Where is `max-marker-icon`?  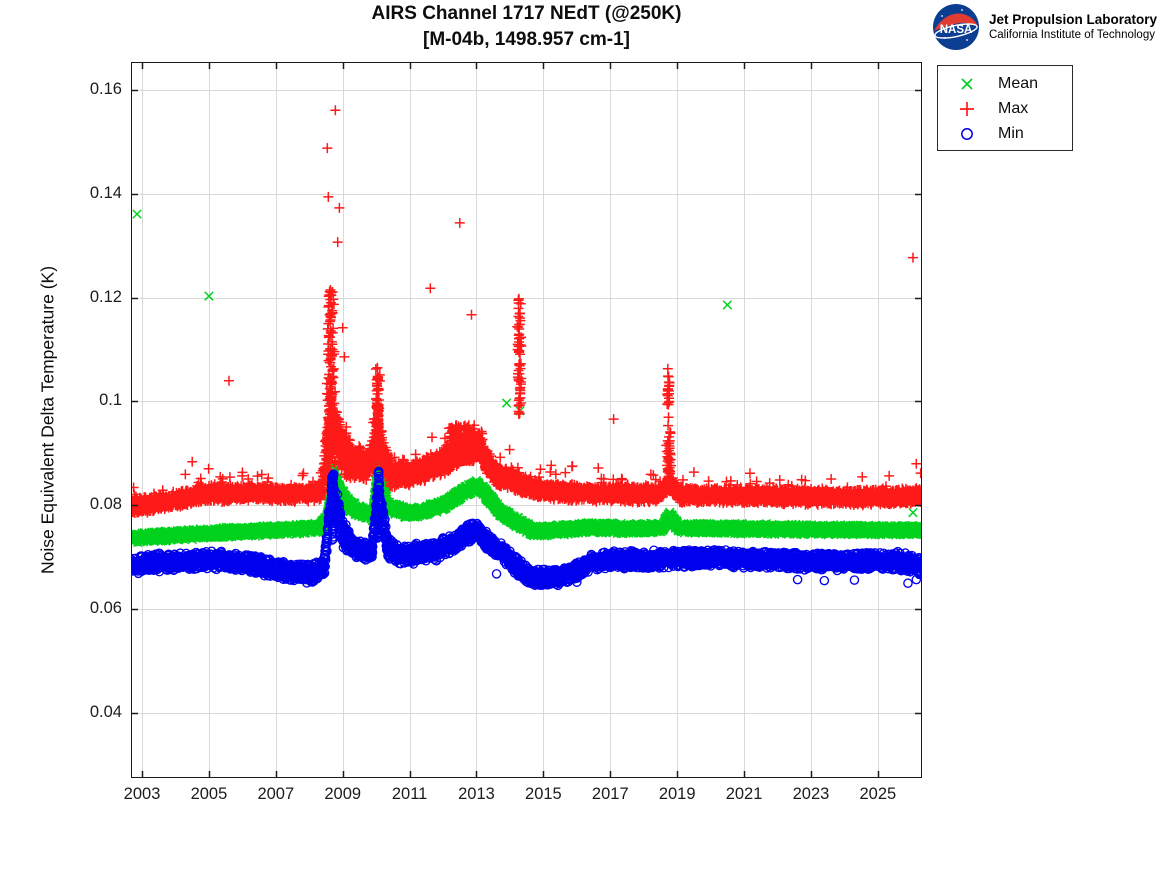 max-marker-icon is located at coordinates (967, 108).